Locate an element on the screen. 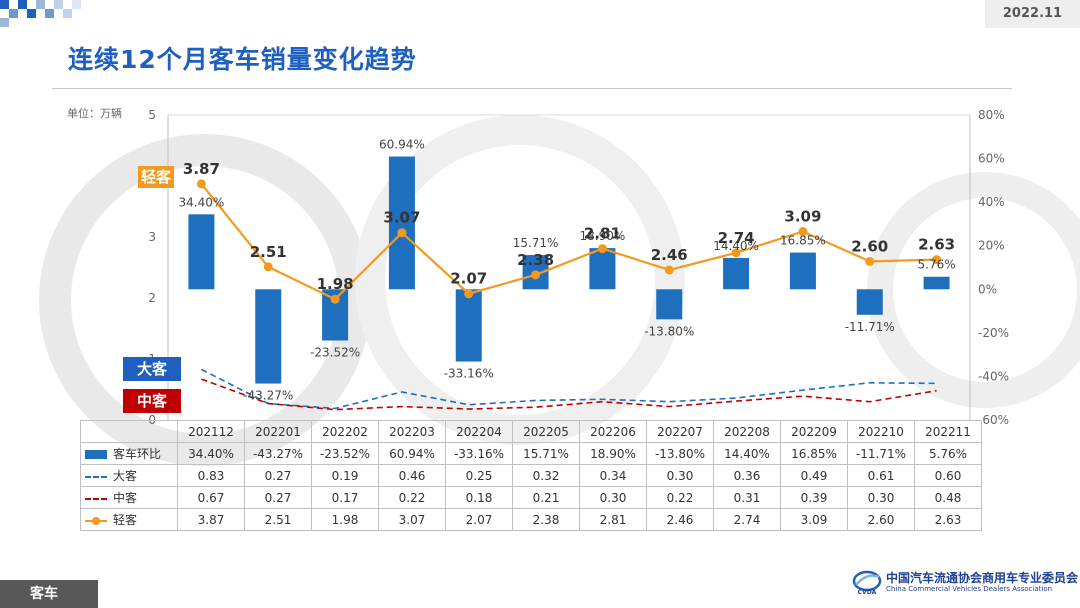 The width and height of the screenshot is (1080, 608). light-bus-value-label: 2.81 is located at coordinates (602, 234).